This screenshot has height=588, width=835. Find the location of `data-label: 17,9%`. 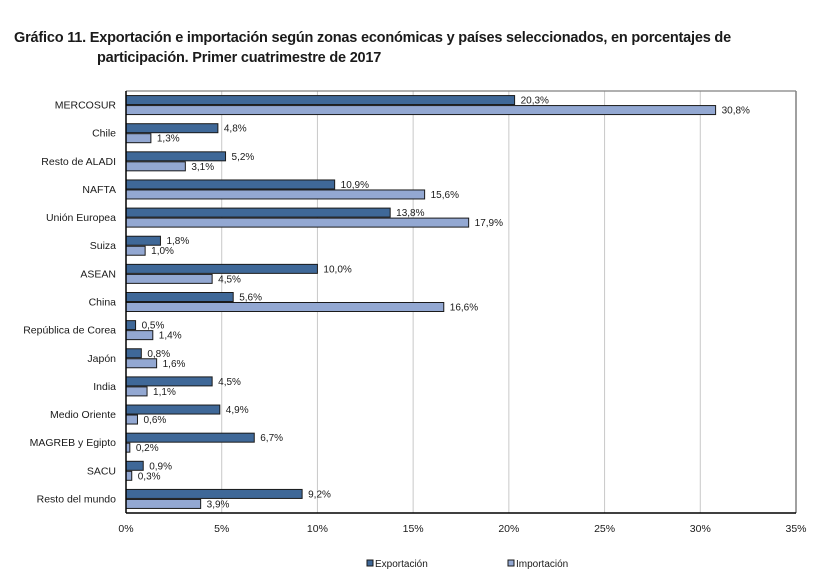

data-label: 17,9% is located at coordinates (489, 223).